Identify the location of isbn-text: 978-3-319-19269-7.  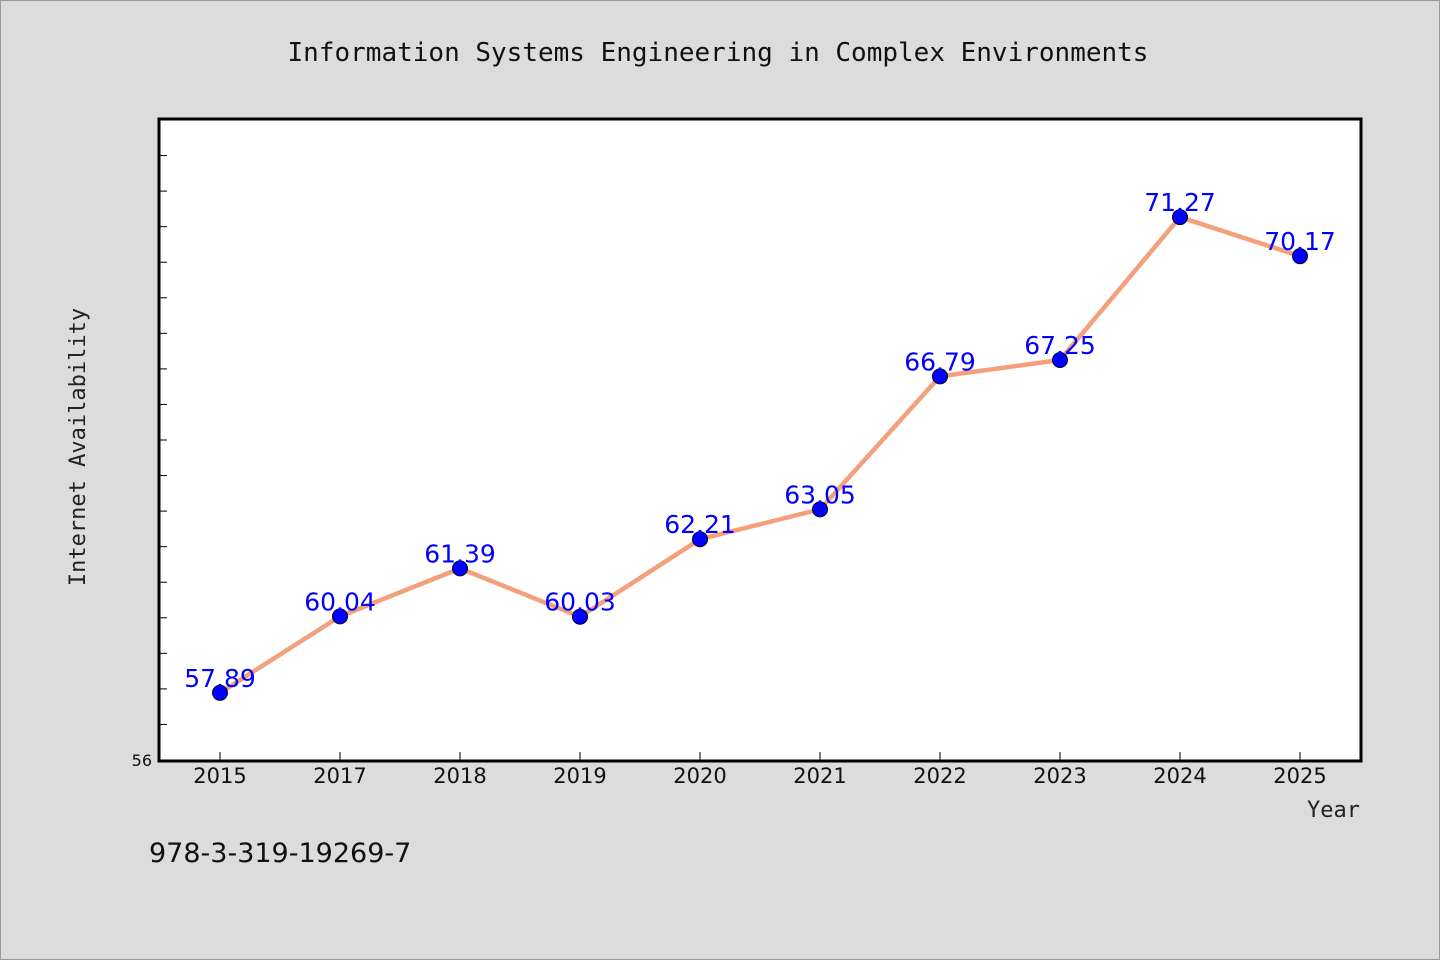
(280, 853).